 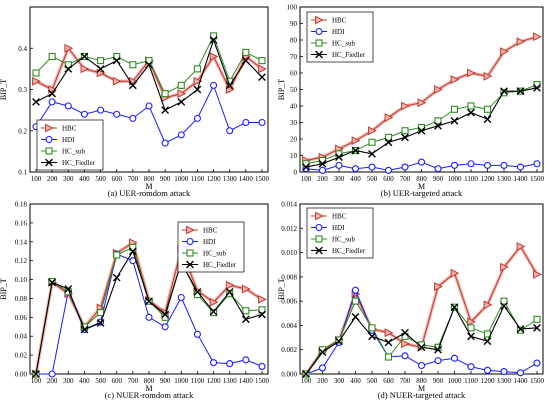 What do you see at coordinates (148, 186) in the screenshot?
I see `x-axis-label: M` at bounding box center [148, 186].